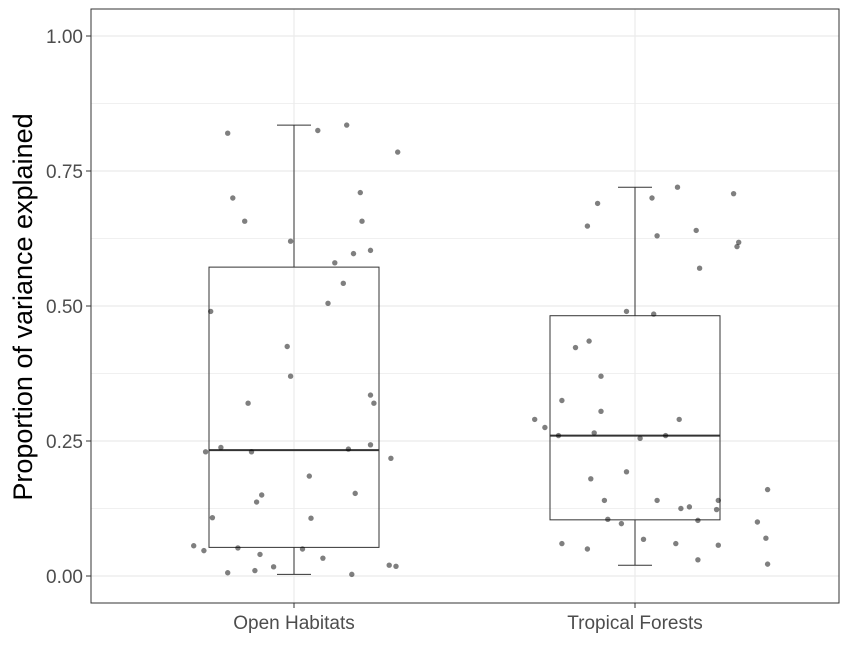 The width and height of the screenshot is (849, 672). I want to click on x-axis-ticks: Open Habitats Tropical Forests, so click(468, 618).